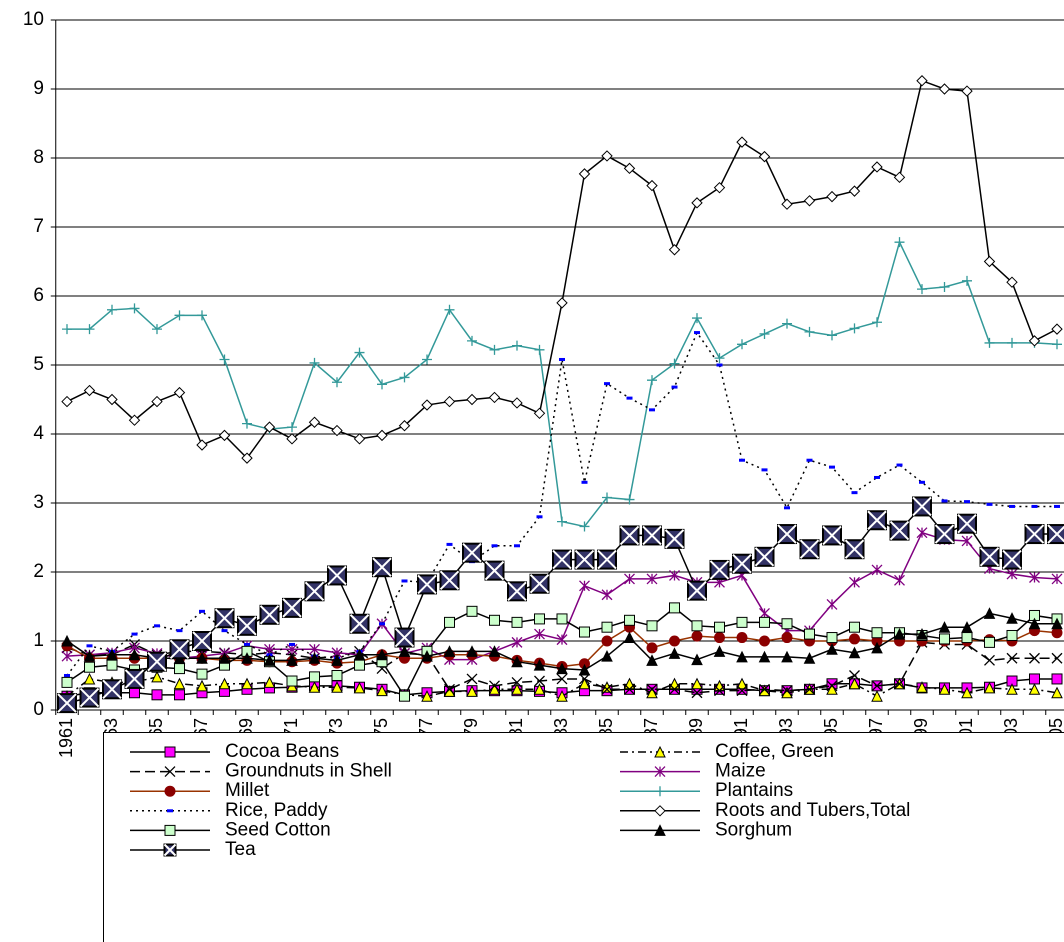  What do you see at coordinates (240, 849) in the screenshot?
I see `legend-label: Tea` at bounding box center [240, 849].